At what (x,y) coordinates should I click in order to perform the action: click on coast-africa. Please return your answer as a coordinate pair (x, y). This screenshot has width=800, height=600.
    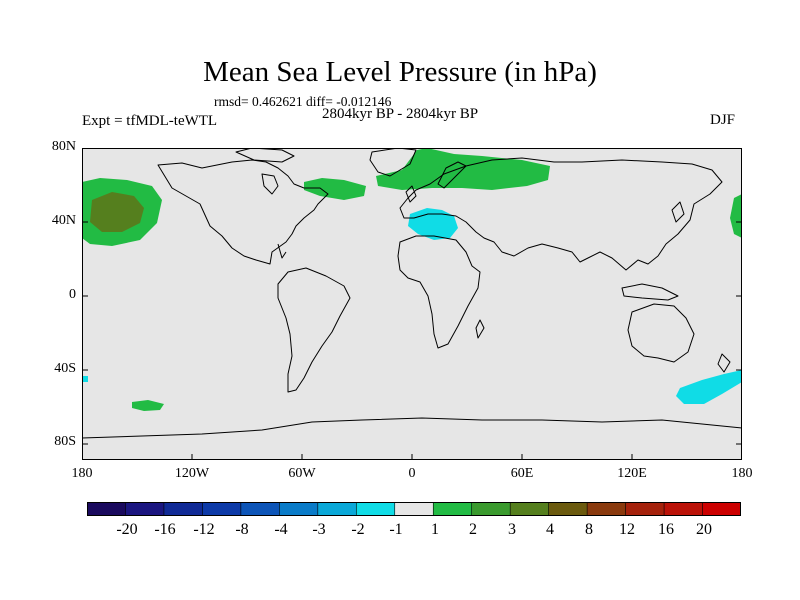
    Looking at the image, I should click on (439, 292).